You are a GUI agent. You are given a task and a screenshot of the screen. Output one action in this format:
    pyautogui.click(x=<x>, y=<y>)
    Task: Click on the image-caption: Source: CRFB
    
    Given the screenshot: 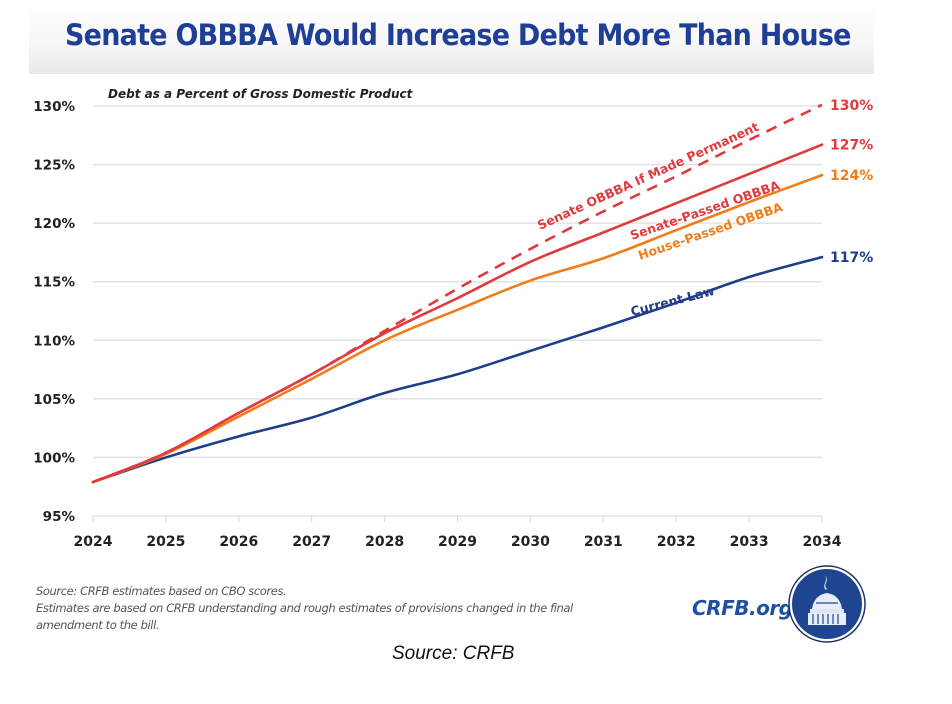 What is the action you would take?
    pyautogui.click(x=453, y=653)
    